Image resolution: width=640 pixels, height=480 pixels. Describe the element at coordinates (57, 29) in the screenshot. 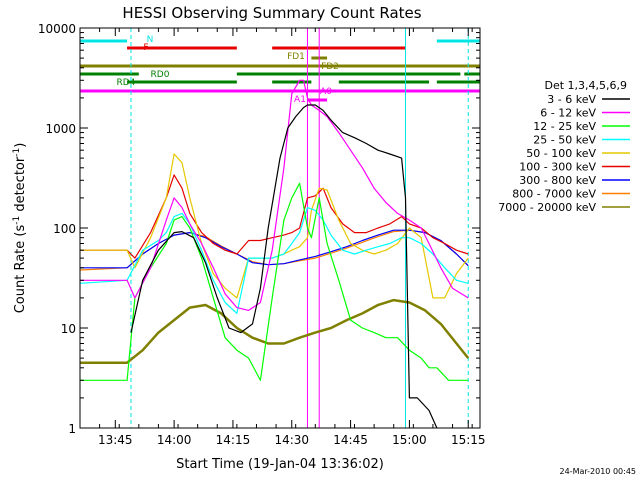

I see `y-tick-label: 10000` at that location.